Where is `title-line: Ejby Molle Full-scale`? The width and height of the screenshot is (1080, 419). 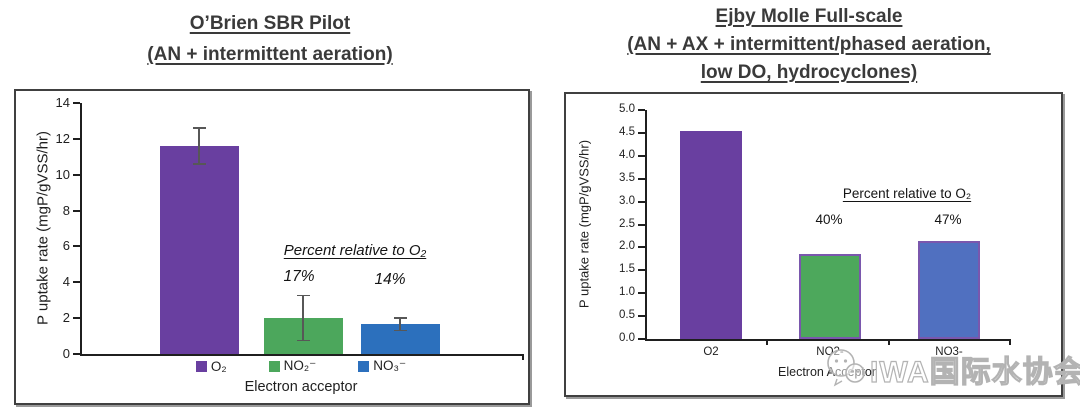
title-line: Ejby Molle Full-scale is located at coordinates (809, 16).